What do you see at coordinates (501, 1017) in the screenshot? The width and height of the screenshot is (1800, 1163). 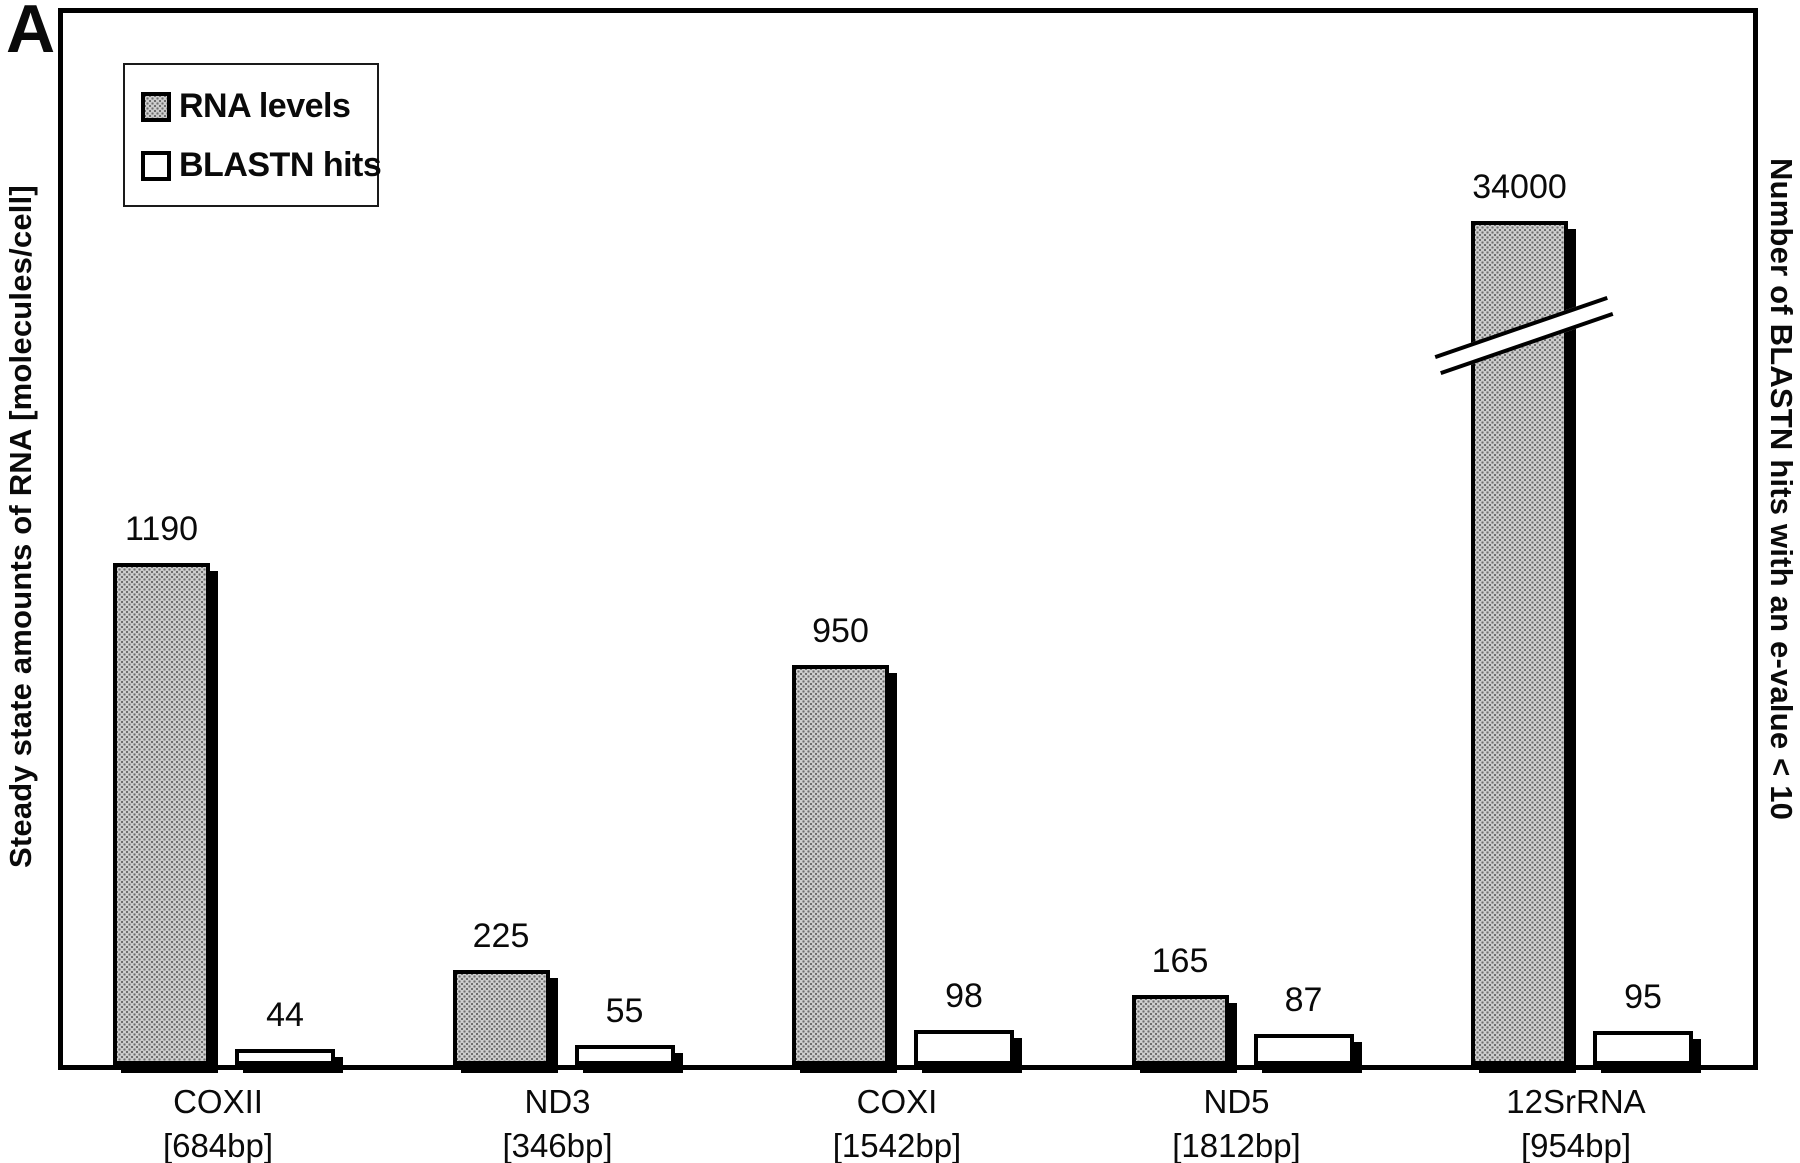 I see `bar-rna-ND3` at bounding box center [501, 1017].